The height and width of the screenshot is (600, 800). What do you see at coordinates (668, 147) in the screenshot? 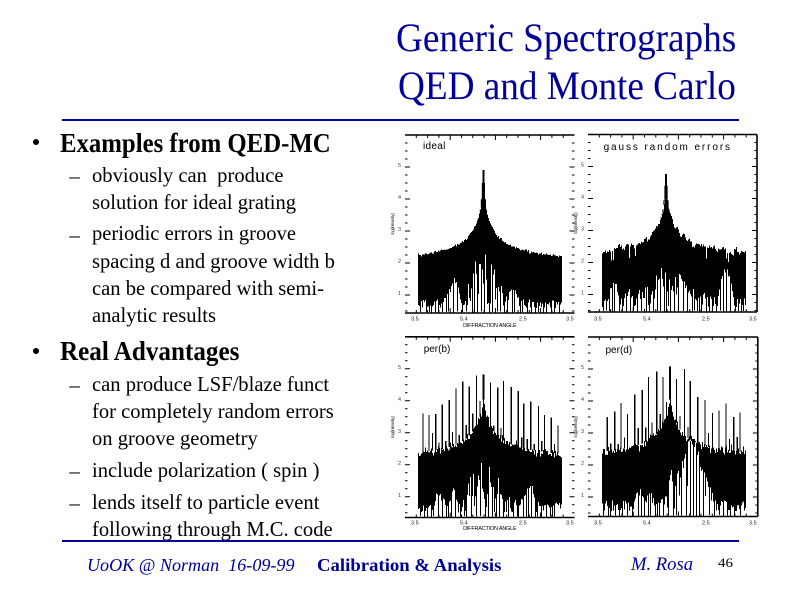
I see `svg-text: gauss random errors` at bounding box center [668, 147].